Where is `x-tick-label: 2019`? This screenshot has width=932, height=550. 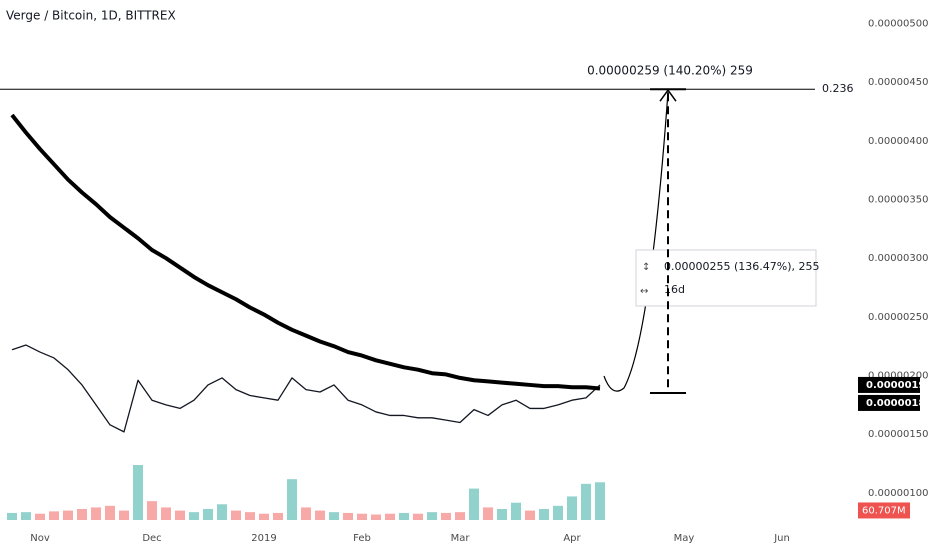
x-tick-label: 2019 is located at coordinates (263, 538).